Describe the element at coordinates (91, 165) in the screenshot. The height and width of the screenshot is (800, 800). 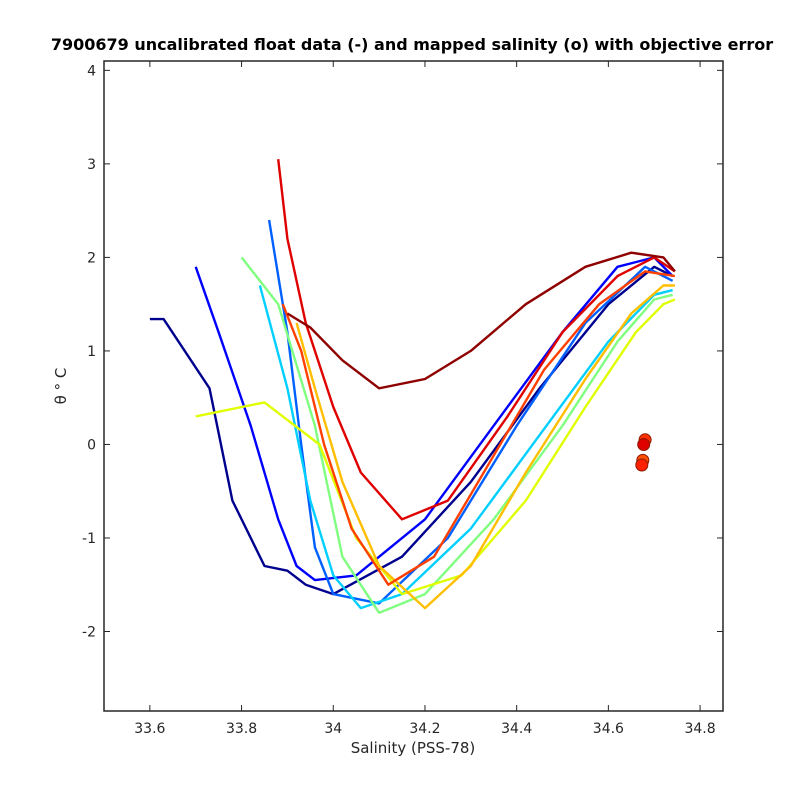
I see `y-tick-label-6: 3` at that location.